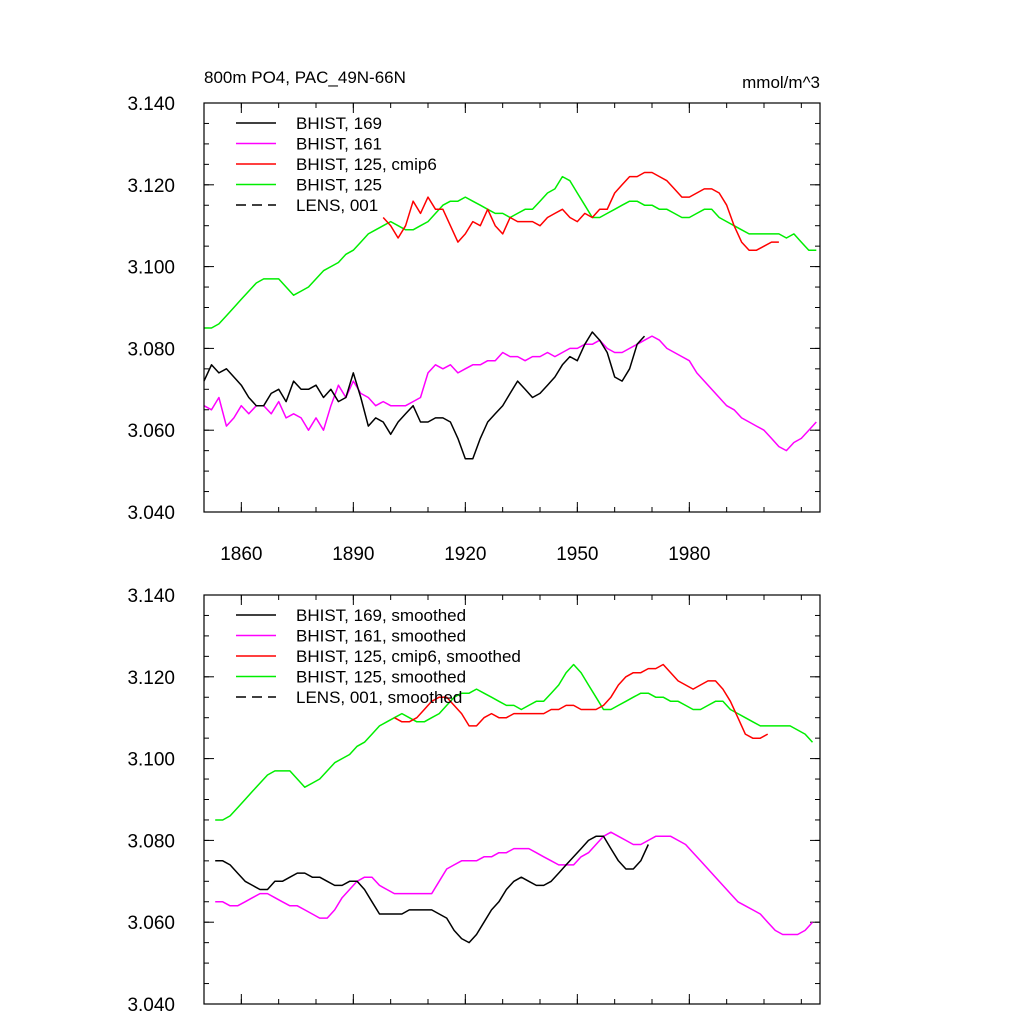 The height and width of the screenshot is (1024, 1024). Describe the element at coordinates (339, 144) in the screenshot. I see `legend-label: BHIST, 161` at that location.